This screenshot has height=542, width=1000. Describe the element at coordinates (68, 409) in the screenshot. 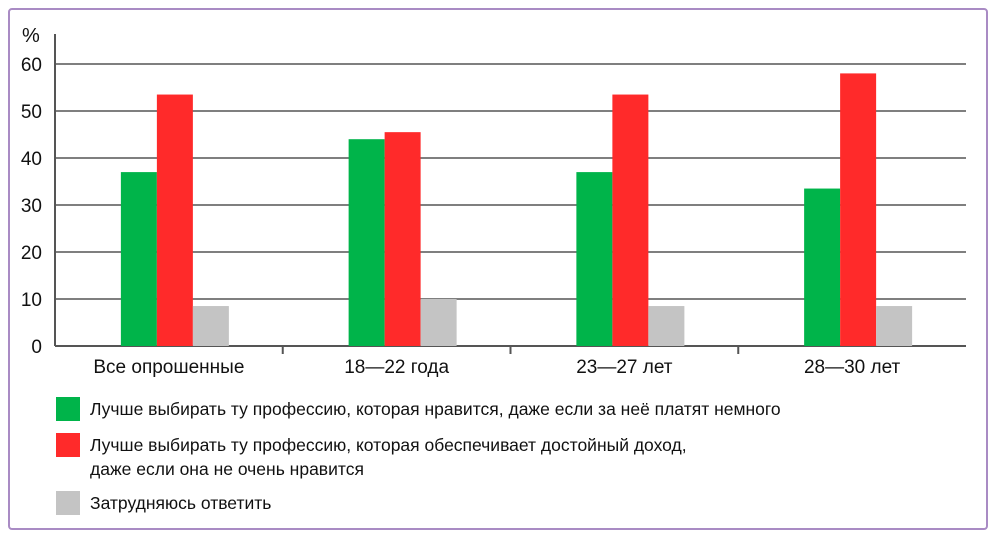

I see `legend-swatch-like` at that location.